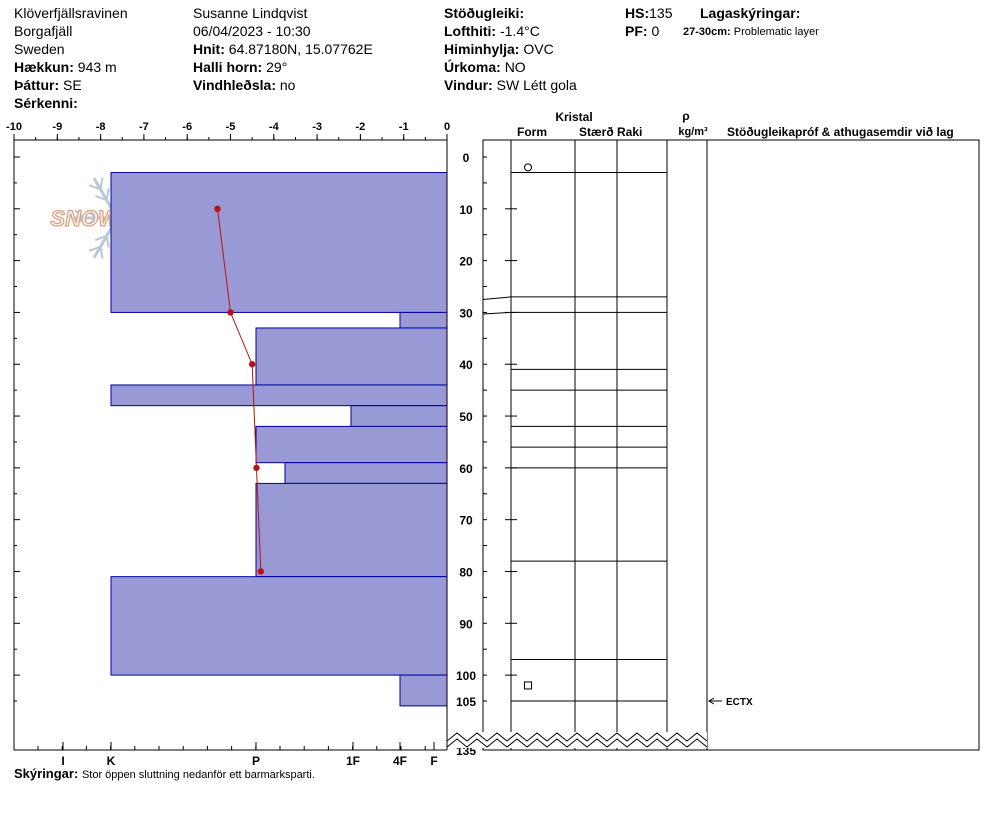  Describe the element at coordinates (187, 127) in the screenshot. I see `temp-tick-label: -6` at that location.